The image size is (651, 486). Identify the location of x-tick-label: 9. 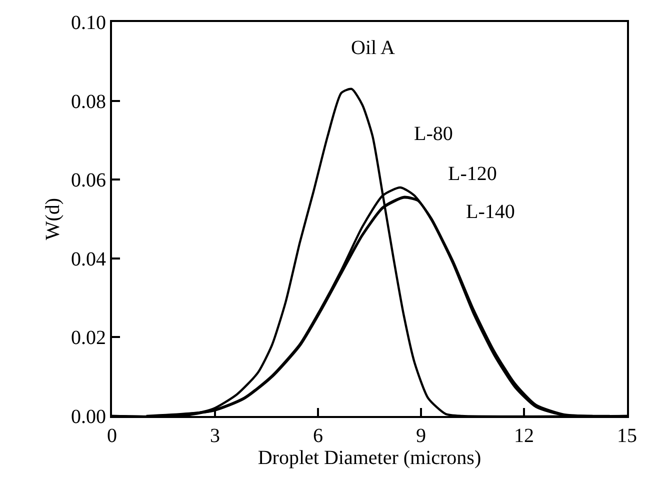
(421, 436).